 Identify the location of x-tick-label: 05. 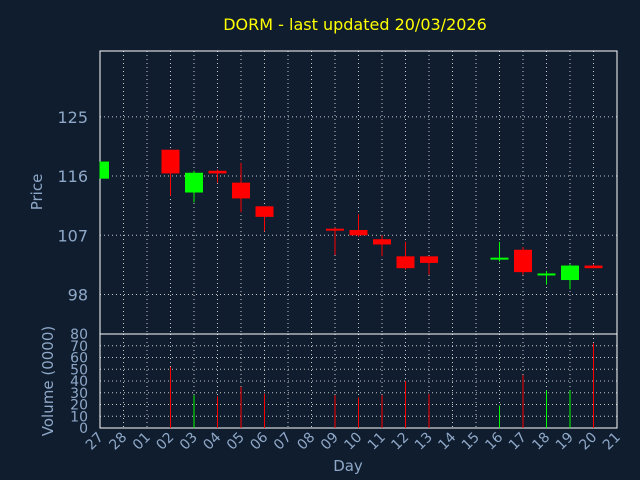
(236, 442).